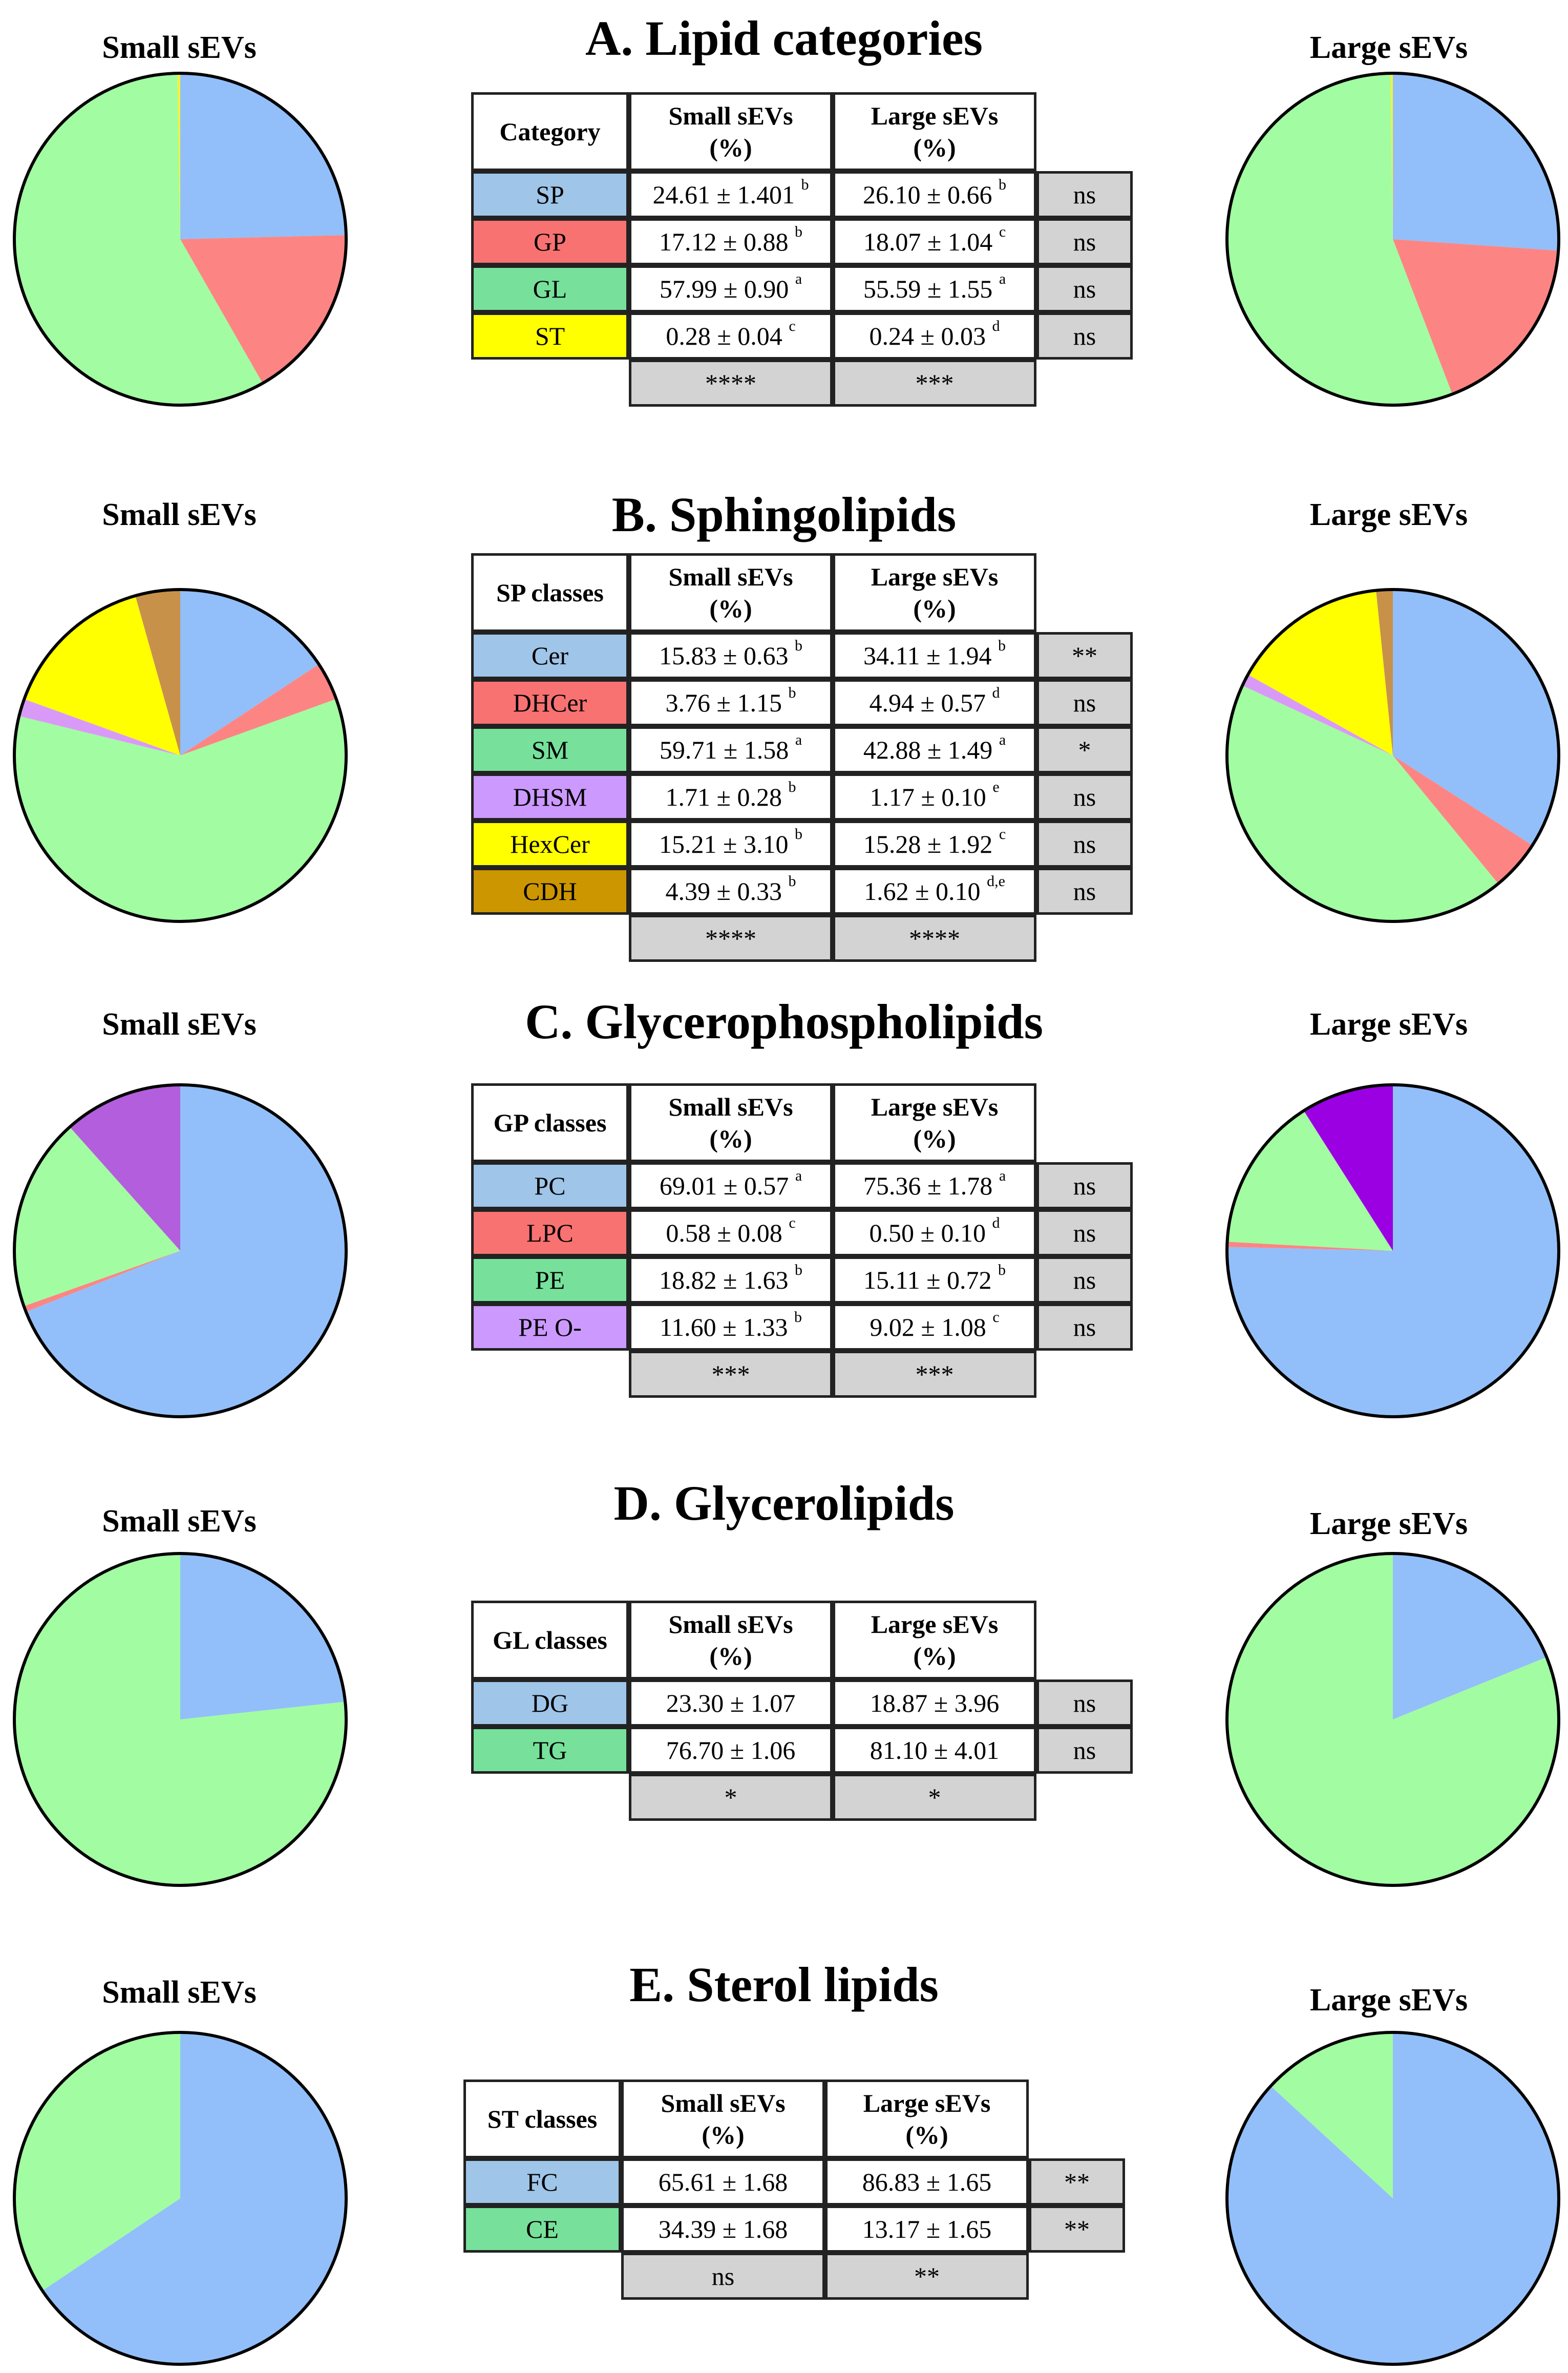 The height and width of the screenshot is (2373, 1568). What do you see at coordinates (802, 655) in the screenshot?
I see `table-row: Cer 15.83 ± 0.63 b 34.11 ± 1.94 b **` at bounding box center [802, 655].